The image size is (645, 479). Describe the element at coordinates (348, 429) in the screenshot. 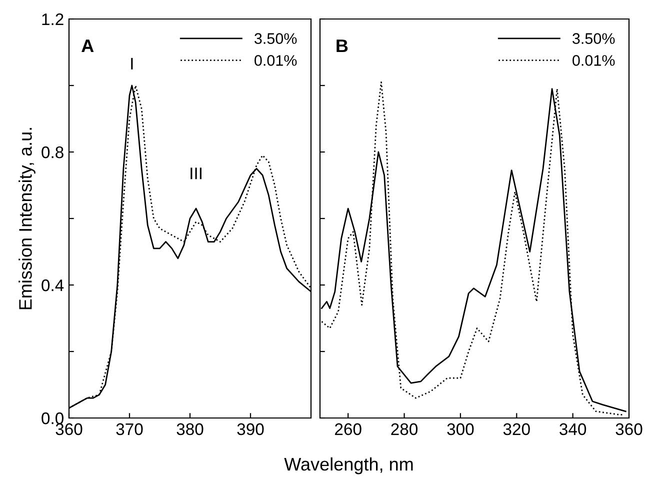

I see `x-tick-label: 260` at that location.